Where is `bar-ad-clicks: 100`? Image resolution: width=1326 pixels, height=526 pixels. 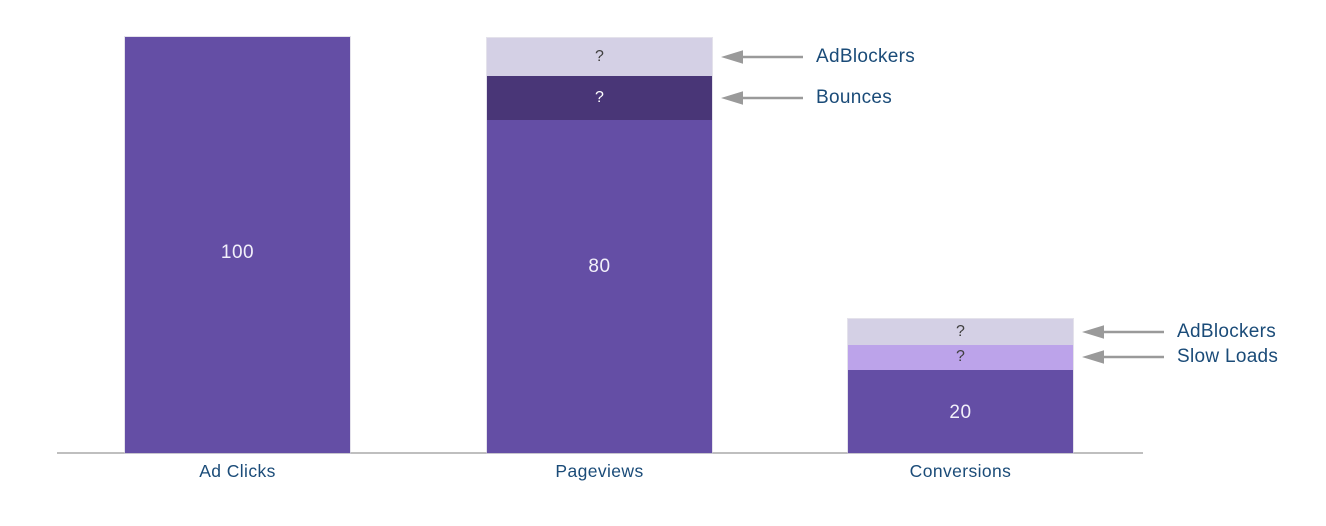
bar-ad-clicks: 100 is located at coordinates (237, 245).